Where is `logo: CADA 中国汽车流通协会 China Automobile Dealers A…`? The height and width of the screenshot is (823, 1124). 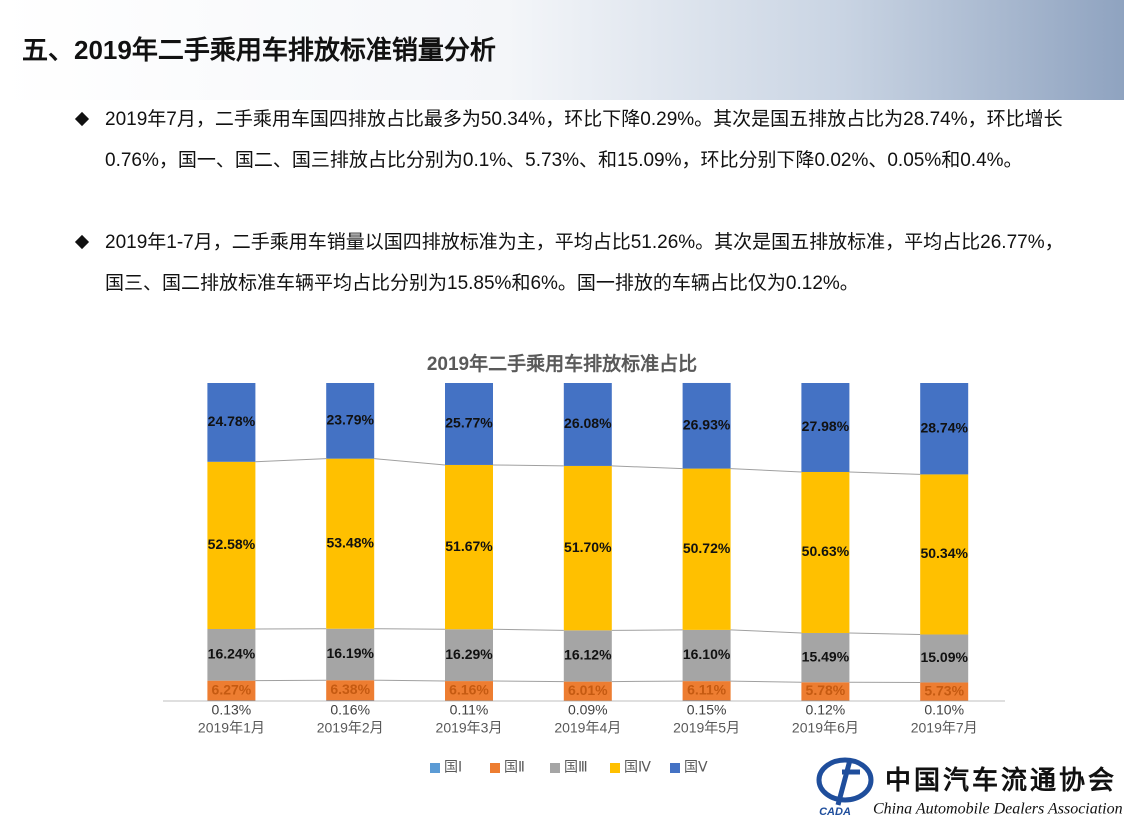
logo: CADA 中国汽车流通协会 China Automobile Dealers A… is located at coordinates (969, 787).